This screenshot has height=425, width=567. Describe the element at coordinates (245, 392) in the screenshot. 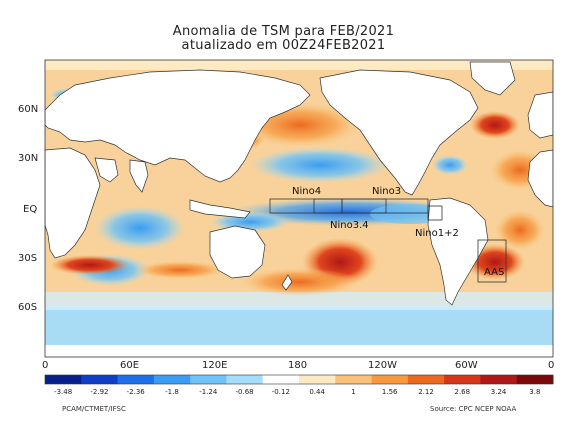

I see `colorbar-label: -0.68` at that location.